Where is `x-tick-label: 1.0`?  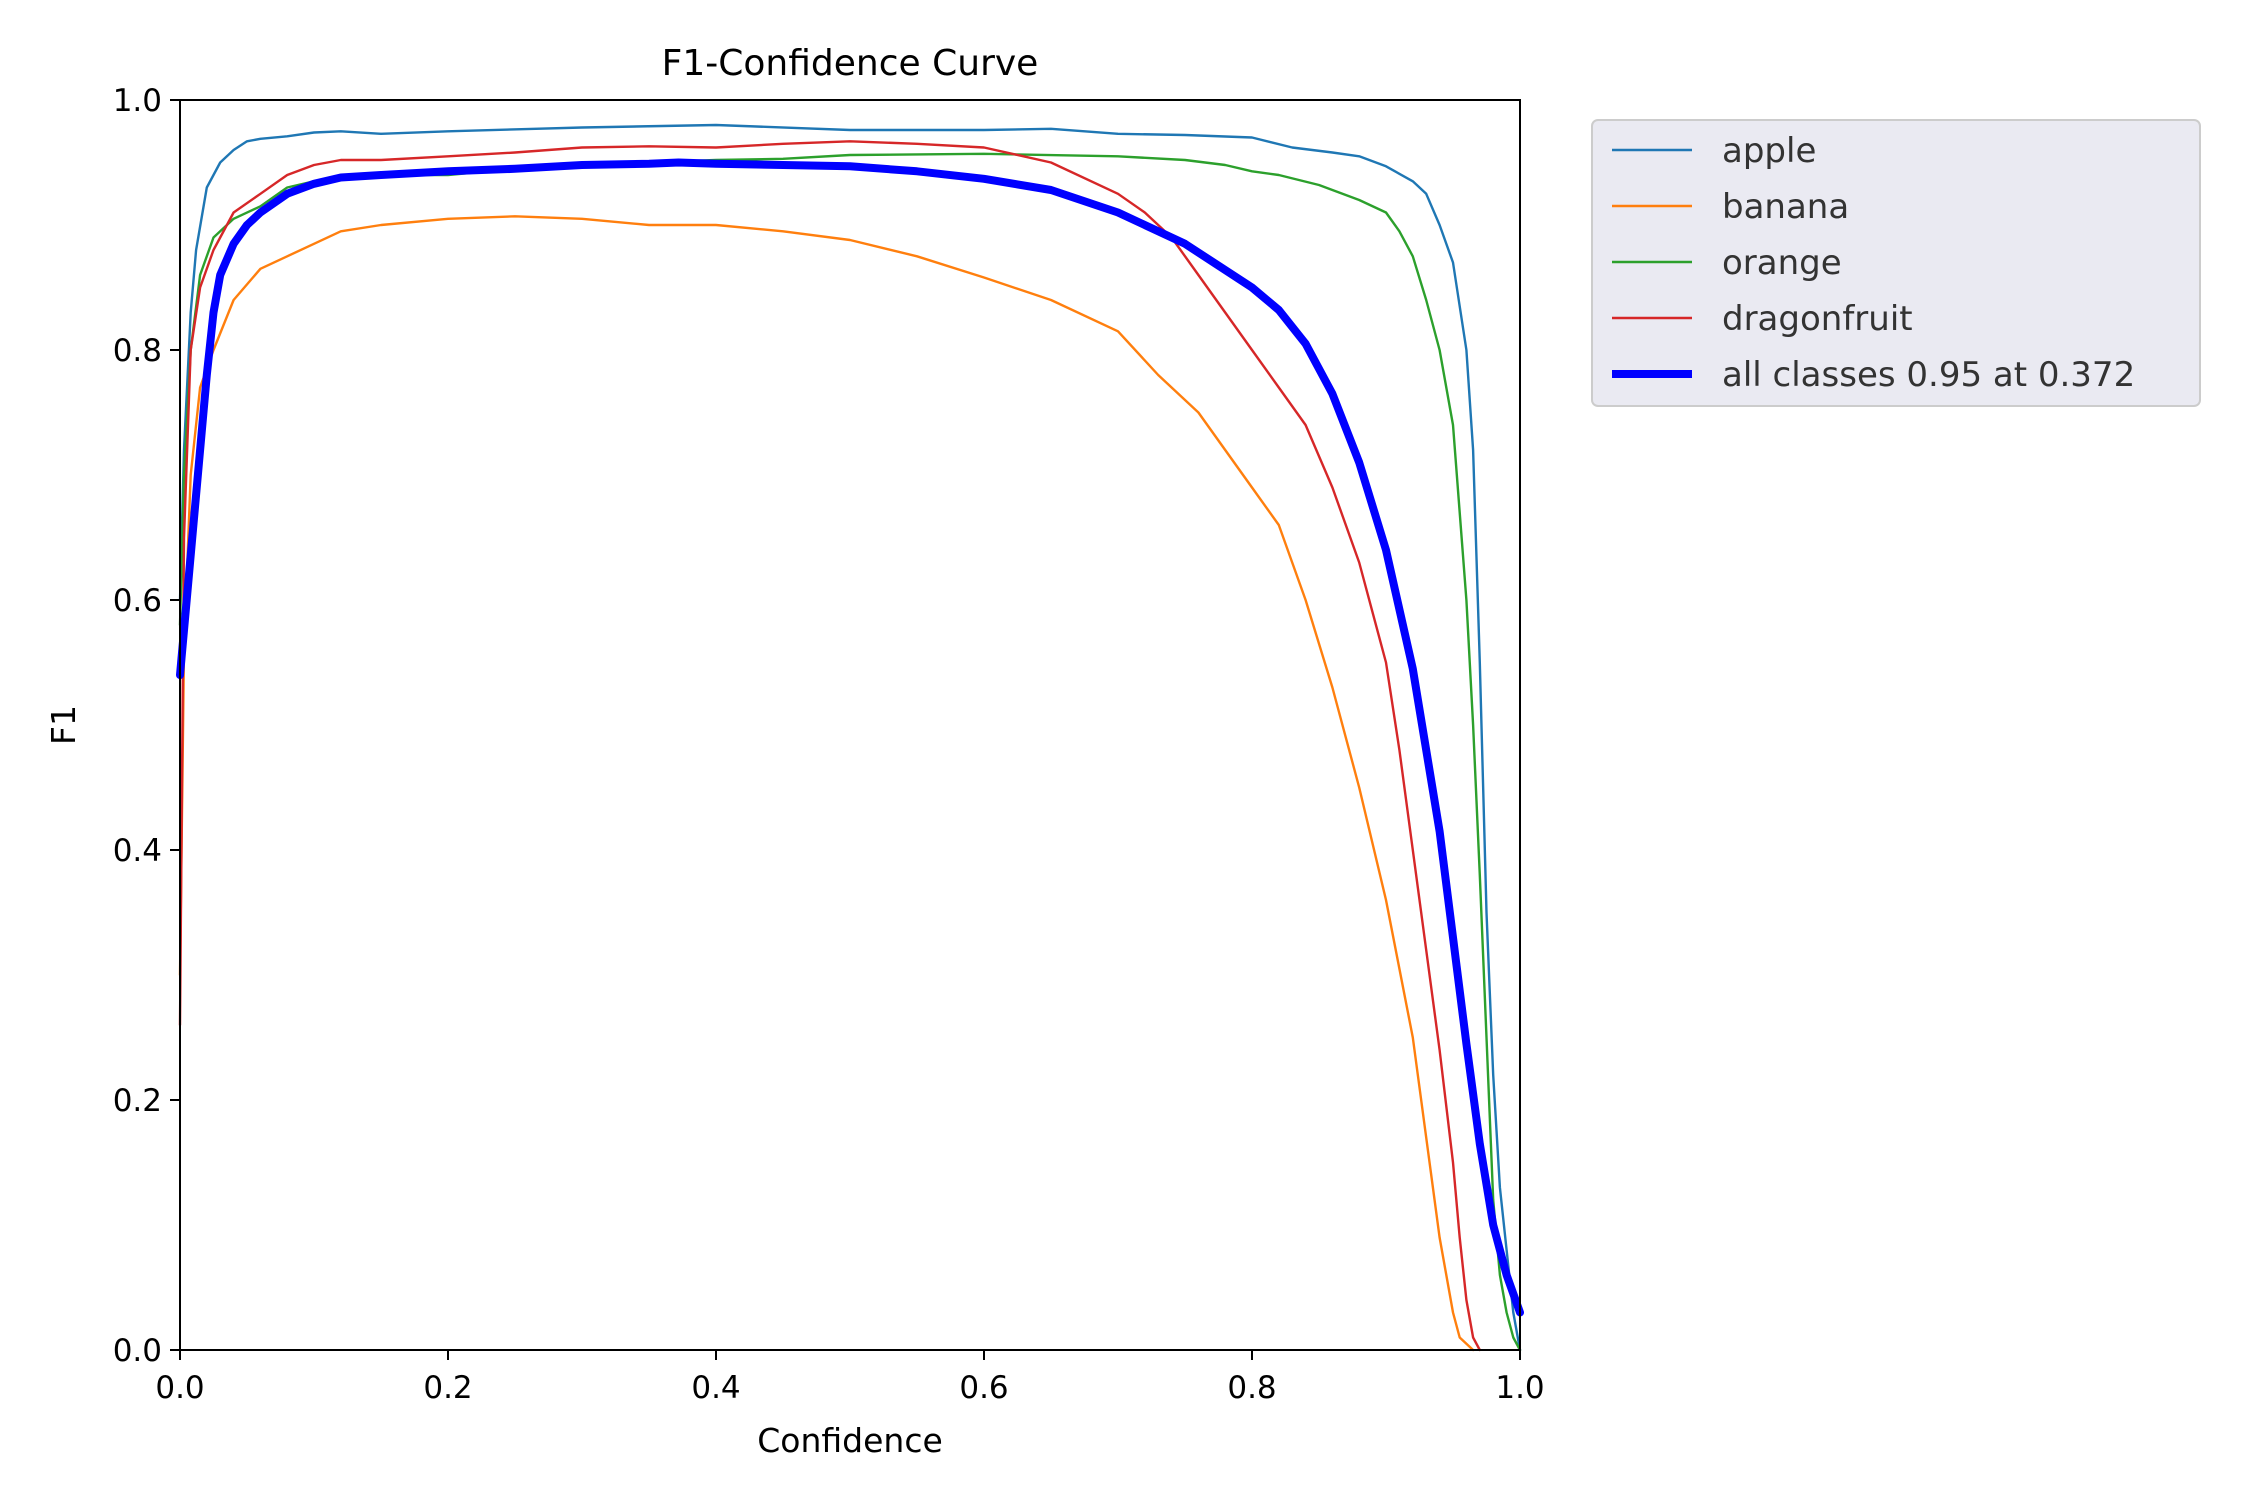 x-tick-label: 1.0 is located at coordinates (1519, 1388).